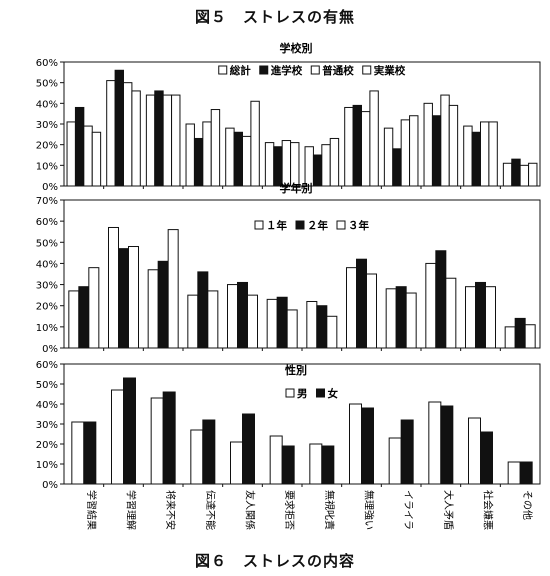 Image resolution: width=550 pixels, height=576 pixels. I want to click on legend-label: ３年, so click(358, 225).